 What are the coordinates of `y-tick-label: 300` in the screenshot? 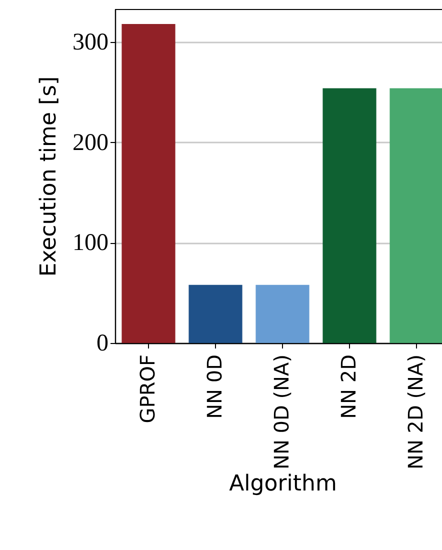 It's located at (90, 43).